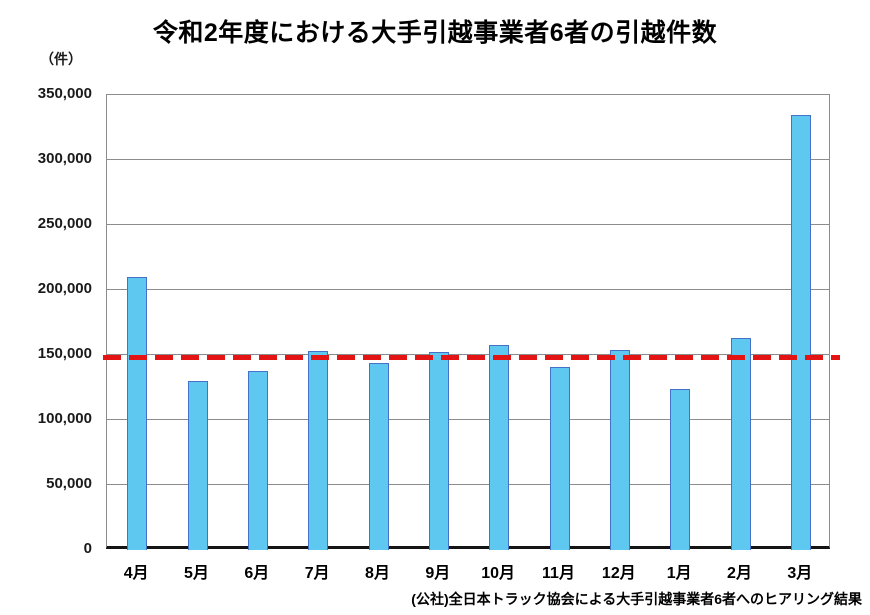  What do you see at coordinates (435, 33) in the screenshot?
I see `chart-title: 令和2年度における大手引越事業者6者の引越件数` at bounding box center [435, 33].